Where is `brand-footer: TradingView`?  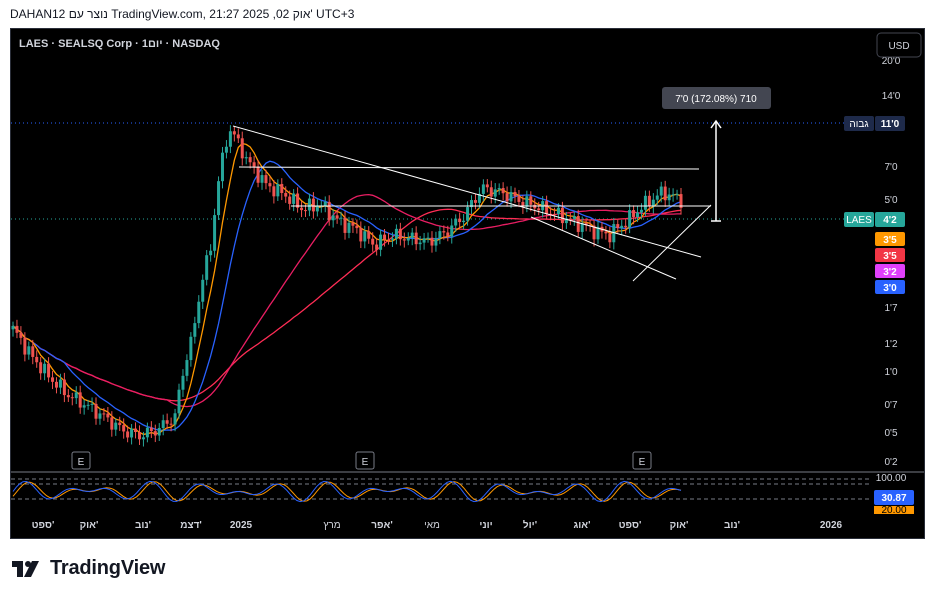 brand-footer: TradingView is located at coordinates (88, 568).